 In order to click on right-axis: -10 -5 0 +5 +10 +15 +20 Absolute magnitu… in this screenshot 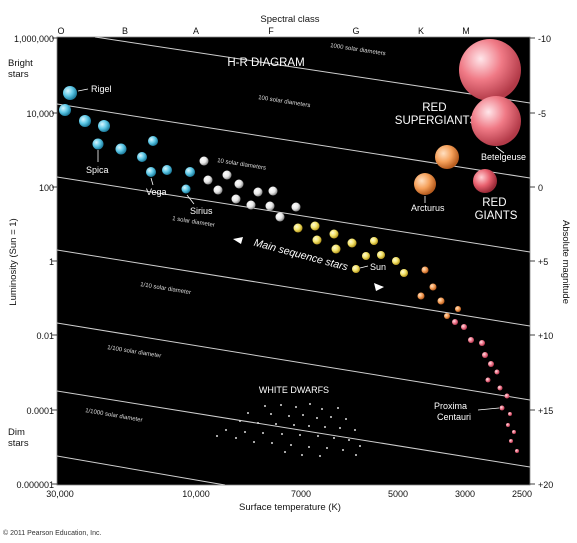, I will do `click(554, 262)`.